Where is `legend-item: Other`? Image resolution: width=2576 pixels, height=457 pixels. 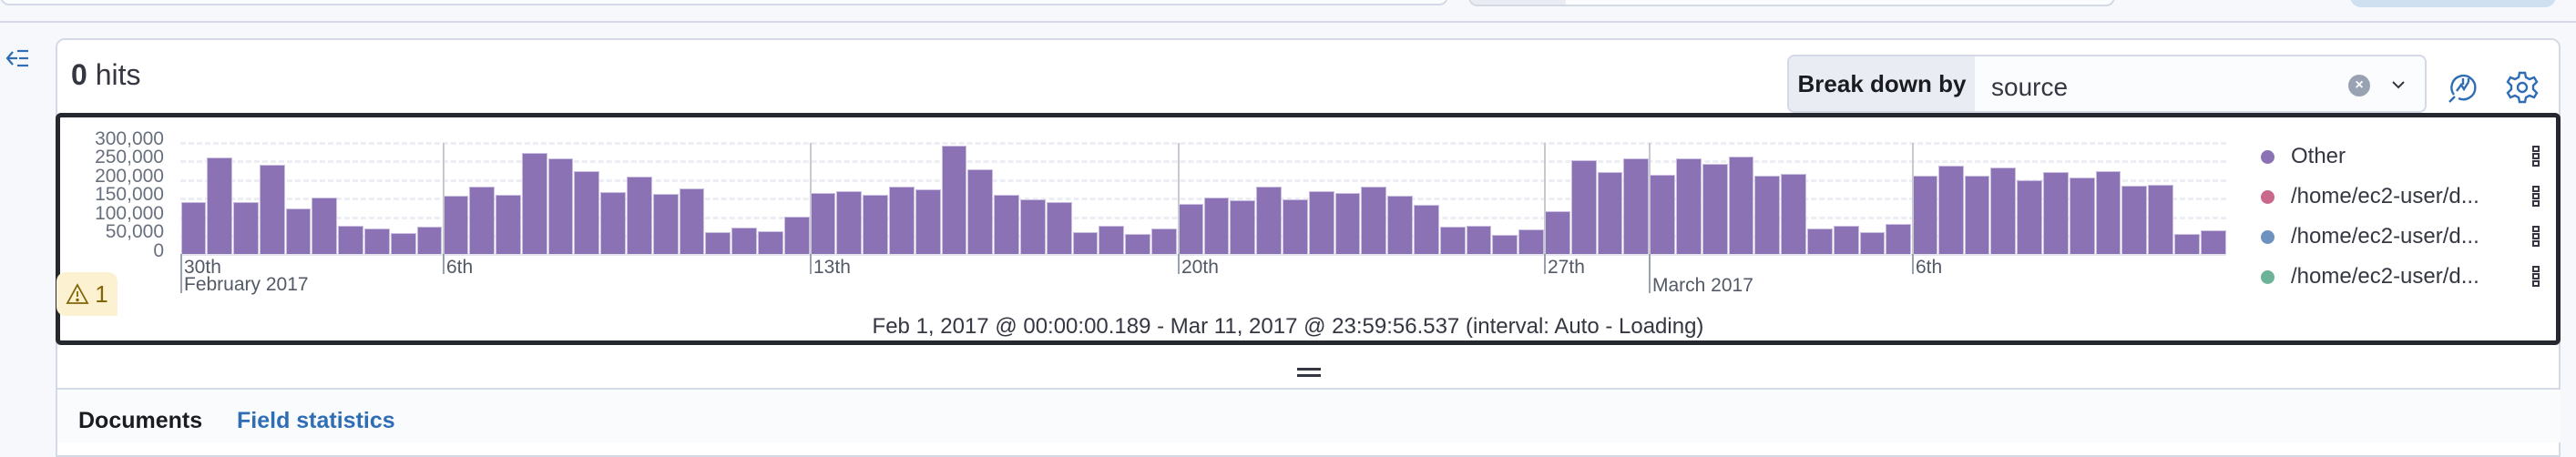 legend-item: Other is located at coordinates (2398, 156).